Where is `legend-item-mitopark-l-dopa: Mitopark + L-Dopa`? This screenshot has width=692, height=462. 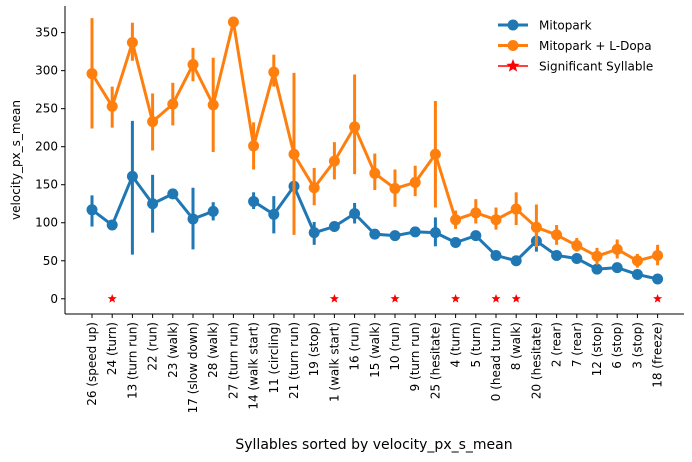 legend-item-mitopark-l-dopa: Mitopark + L-Dopa is located at coordinates (575, 46).